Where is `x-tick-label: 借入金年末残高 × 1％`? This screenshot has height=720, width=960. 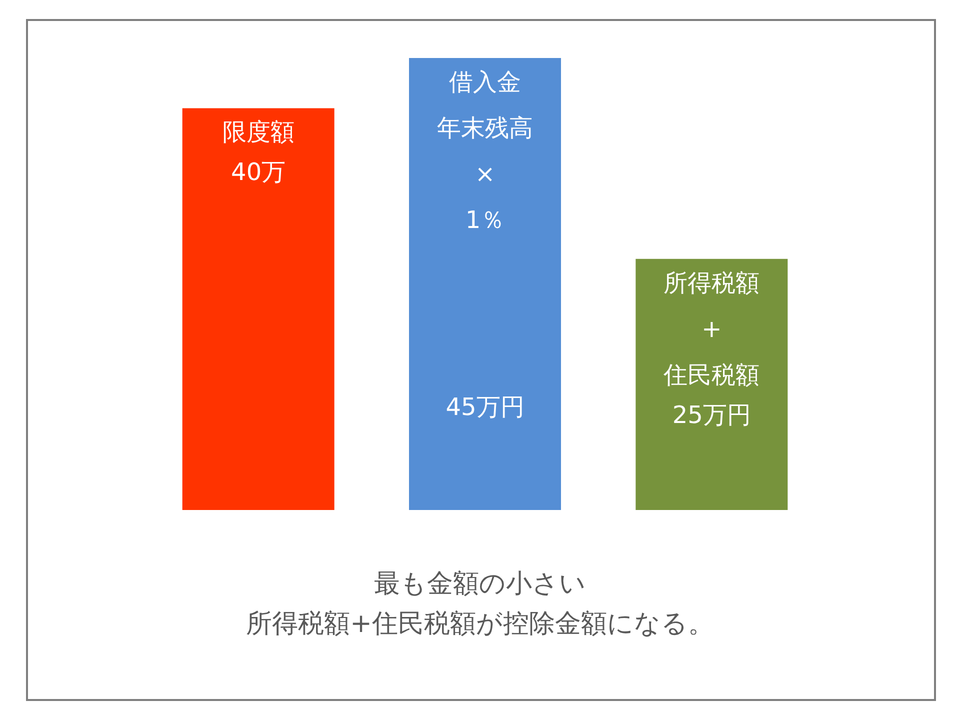 x-tick-label: 借入金年末残高 × 1％ is located at coordinates (485, 151).